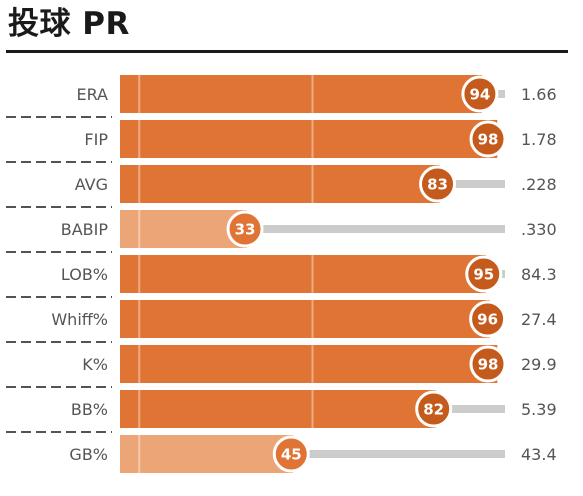 This screenshot has height=496, width=583. Describe the element at coordinates (95, 364) in the screenshot. I see `metric-label: K%` at that location.